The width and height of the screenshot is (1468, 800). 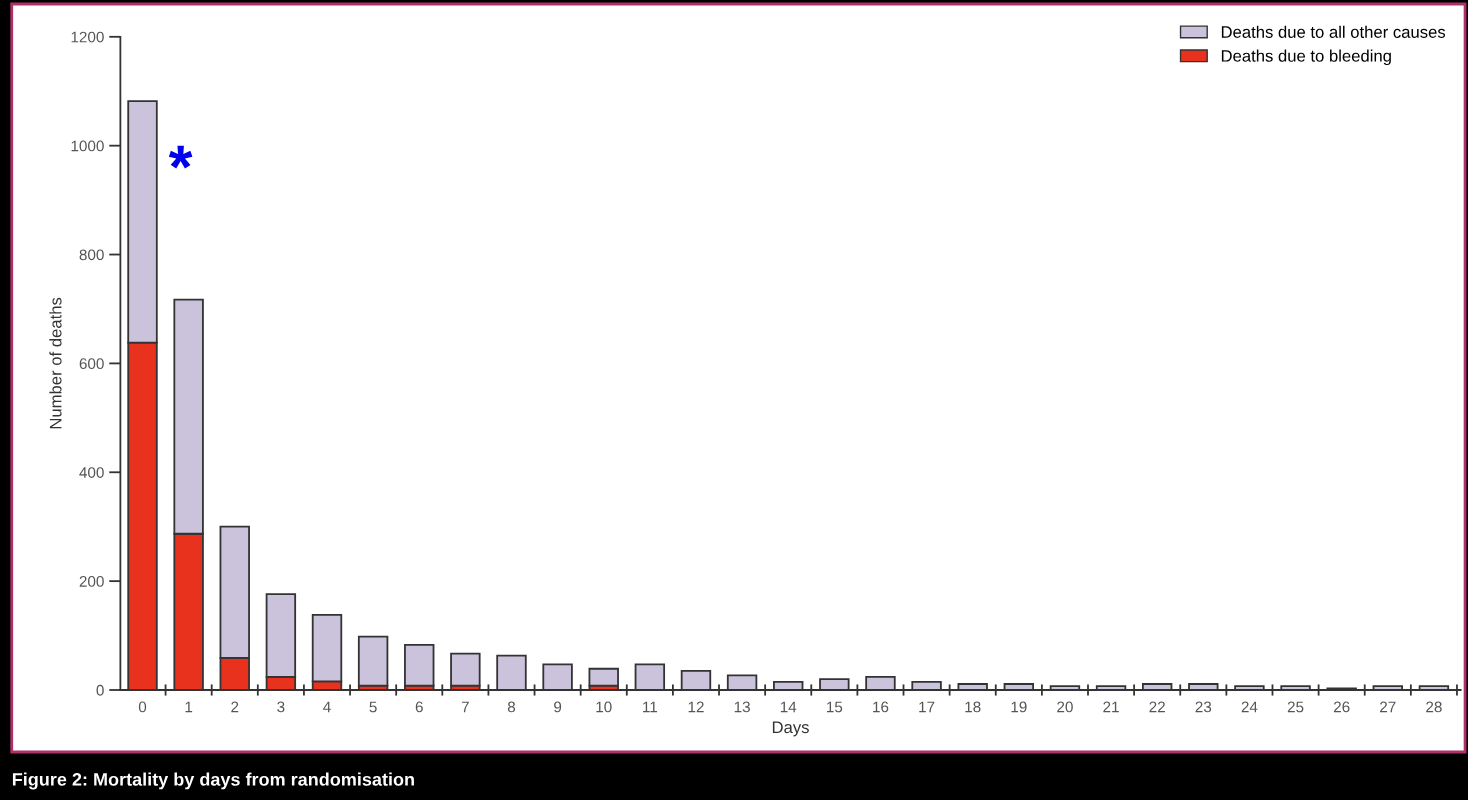 What do you see at coordinates (742, 707) in the screenshot?
I see `x-tick-label: 13` at bounding box center [742, 707].